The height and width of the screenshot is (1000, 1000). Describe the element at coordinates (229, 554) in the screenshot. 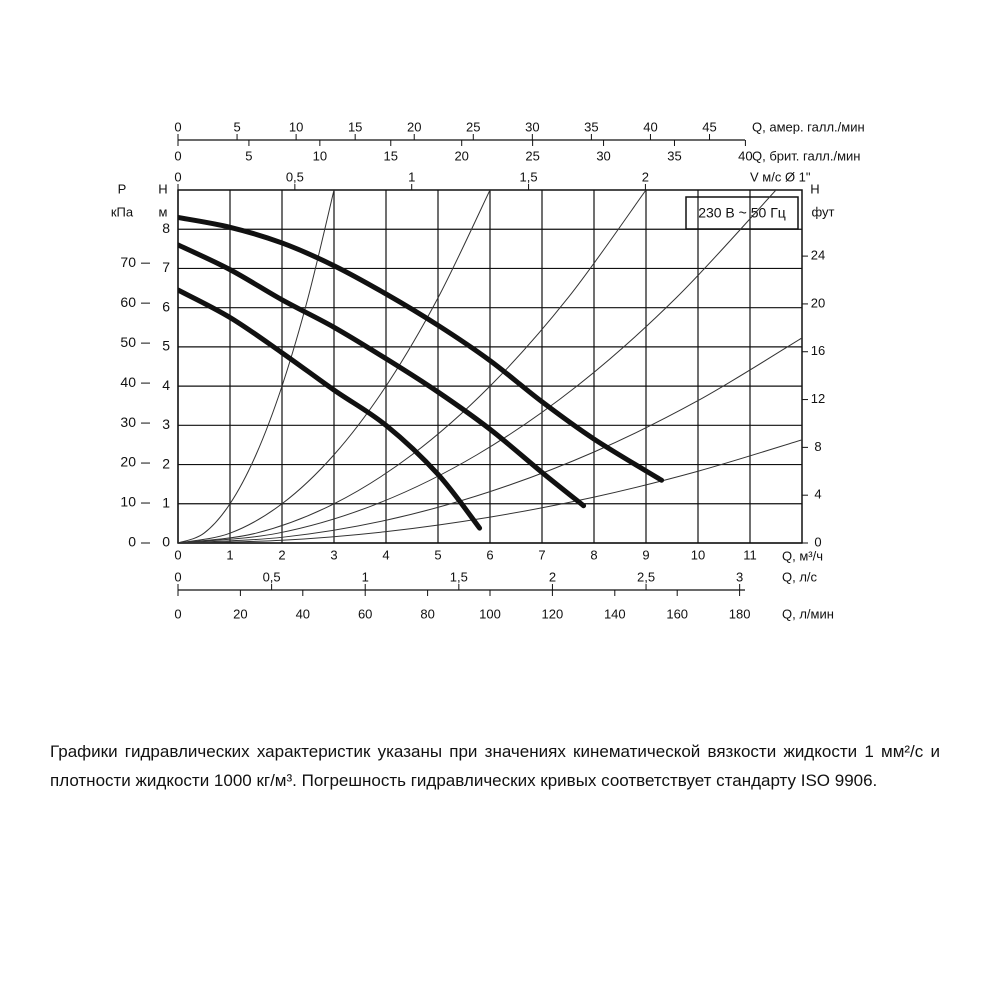

I see `x-tick-label: 1` at that location.